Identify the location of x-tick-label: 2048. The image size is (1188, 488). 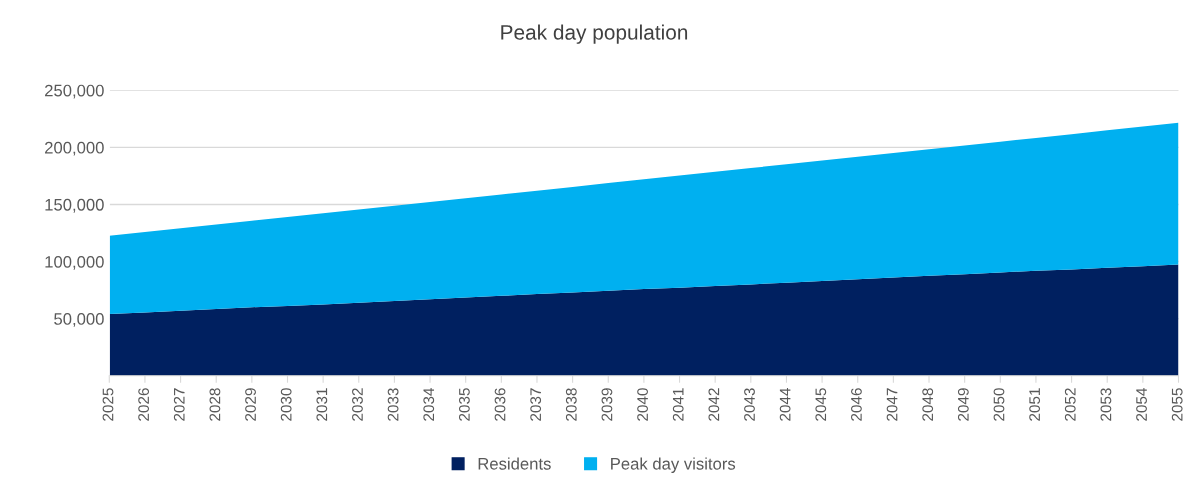
(928, 404).